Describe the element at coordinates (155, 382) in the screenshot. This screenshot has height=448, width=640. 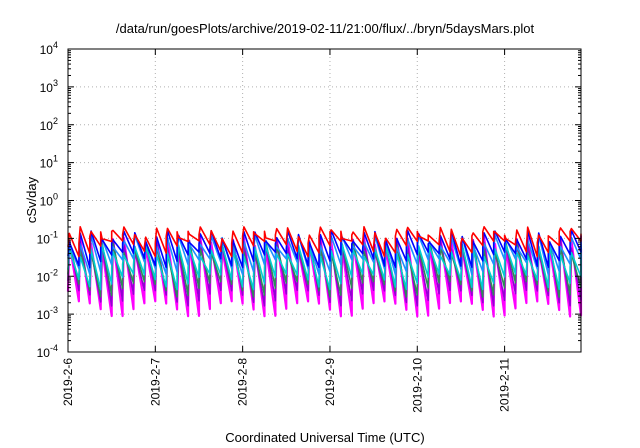
I see `x-tick-label: 2019-2-7` at that location.